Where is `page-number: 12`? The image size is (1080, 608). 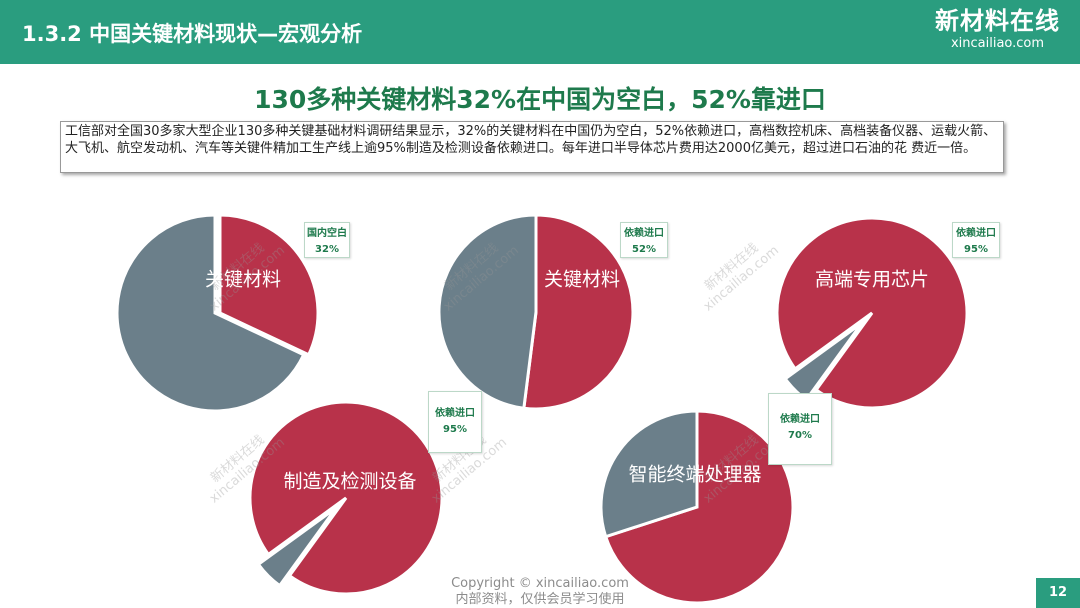 page-number: 12 is located at coordinates (1058, 593).